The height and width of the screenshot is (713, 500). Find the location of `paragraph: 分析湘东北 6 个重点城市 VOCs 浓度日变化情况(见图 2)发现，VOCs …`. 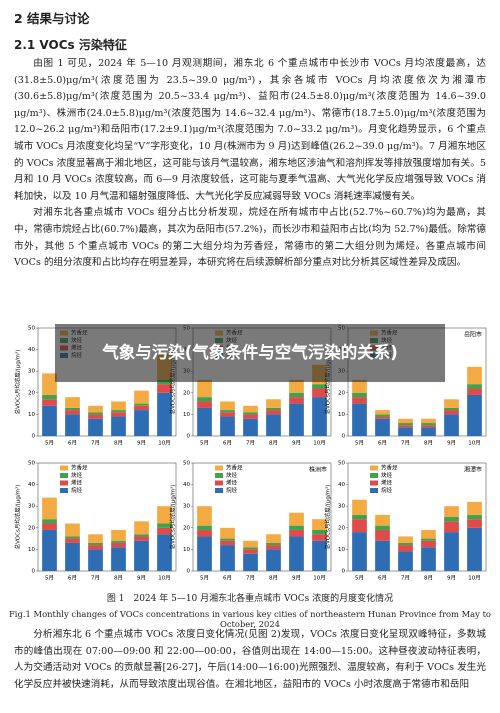

paragraph: 分析湘东北 6 个重点城市 VOCs 浓度日变化情况(见图 2)发现，VOCs … is located at coordinates (250, 659).